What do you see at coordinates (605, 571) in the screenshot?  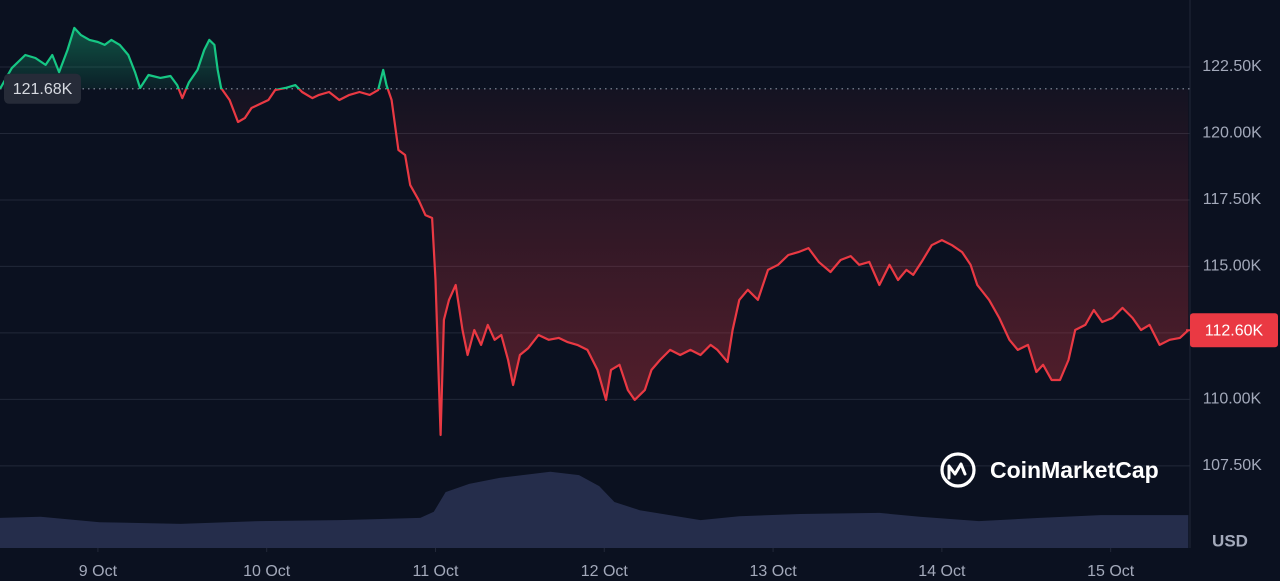 I see `x-tick-label: 12 Oct` at bounding box center [605, 571].